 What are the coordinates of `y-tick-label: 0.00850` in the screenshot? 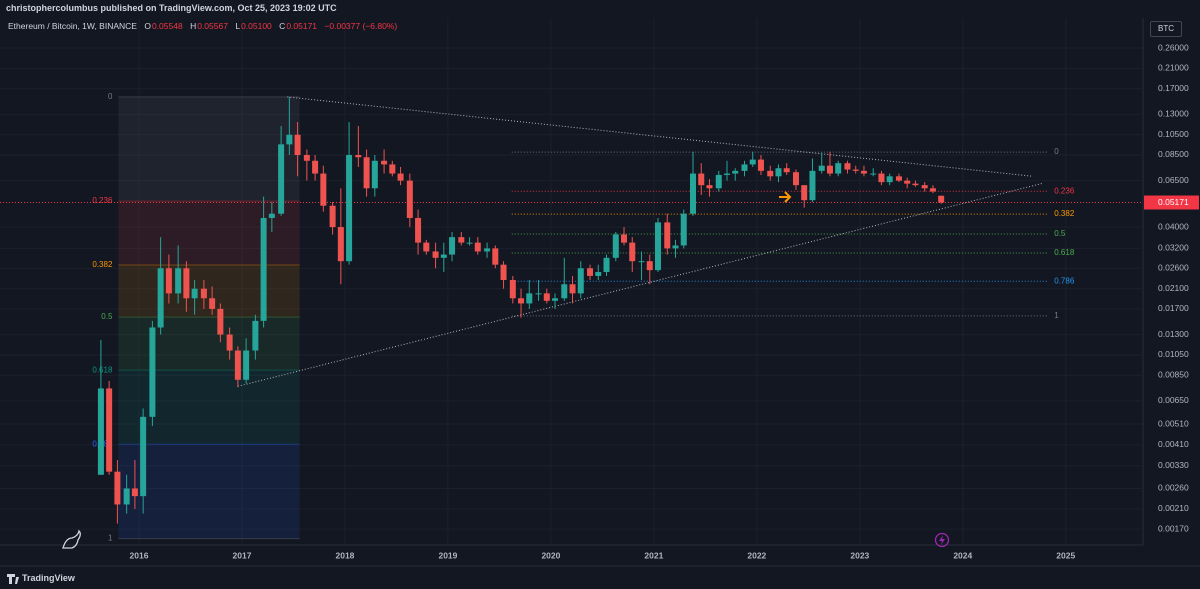 It's located at (1173, 374).